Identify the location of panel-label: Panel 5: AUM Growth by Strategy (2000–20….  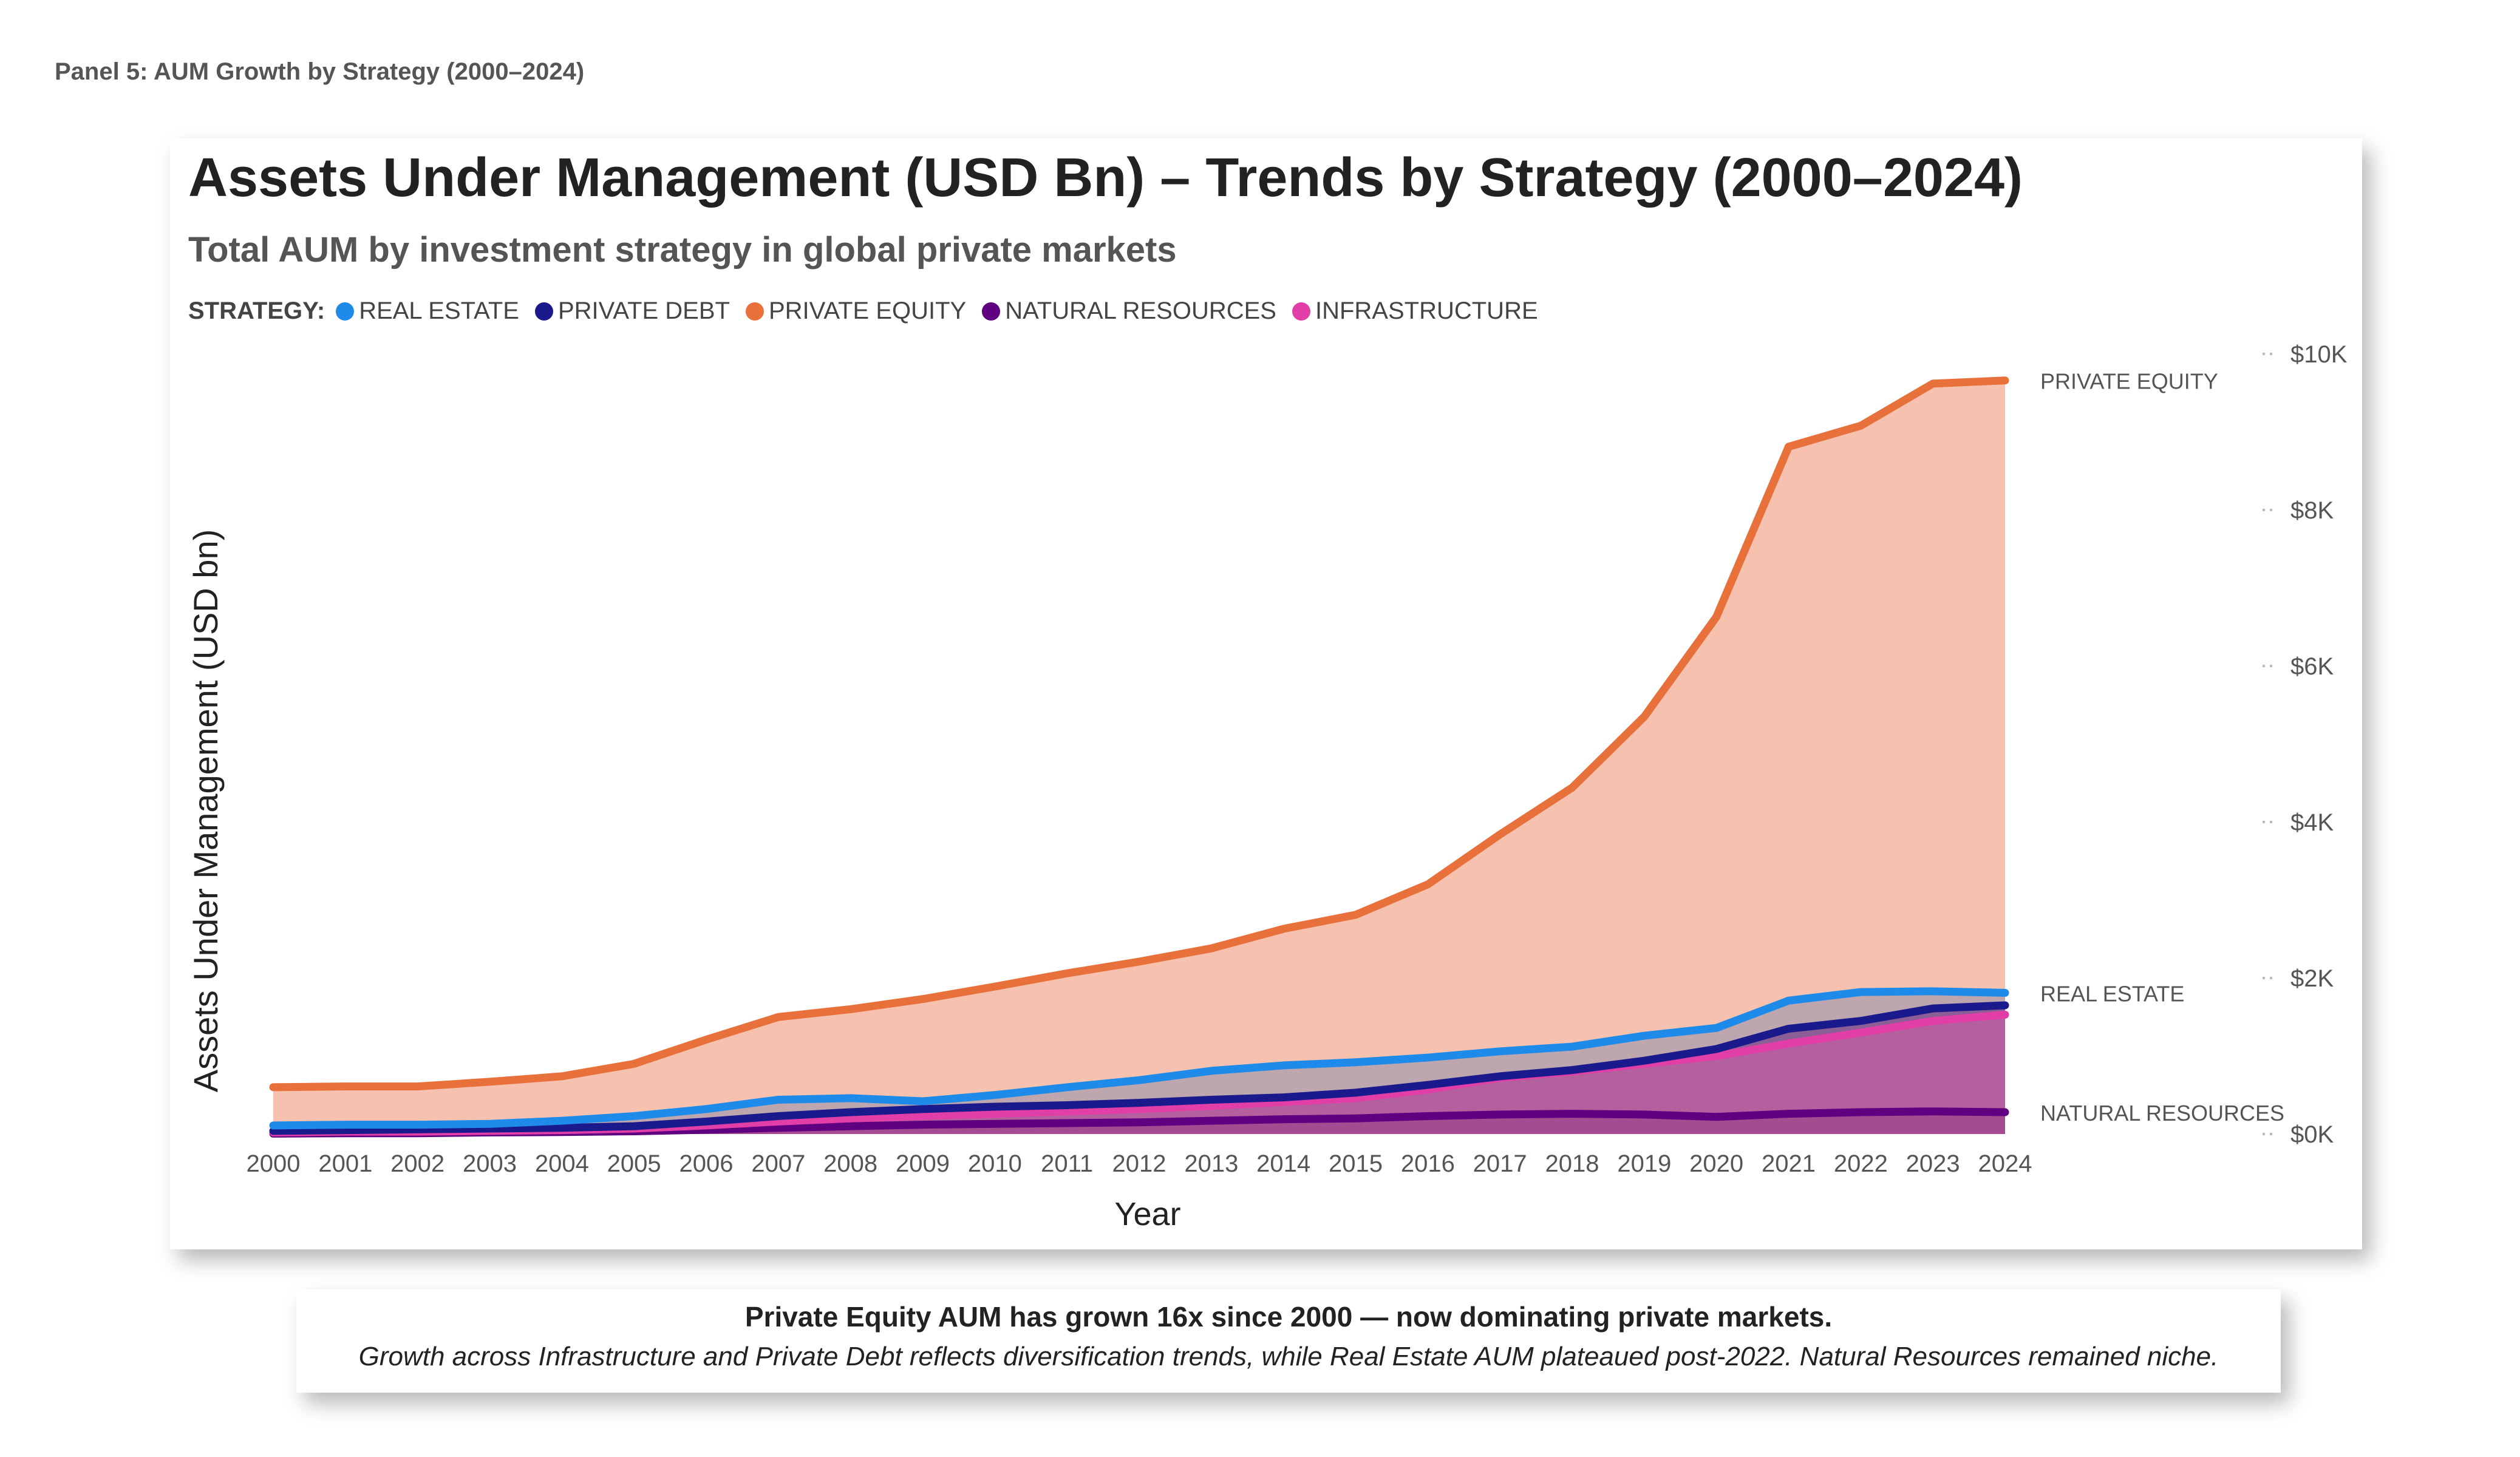
(320, 71).